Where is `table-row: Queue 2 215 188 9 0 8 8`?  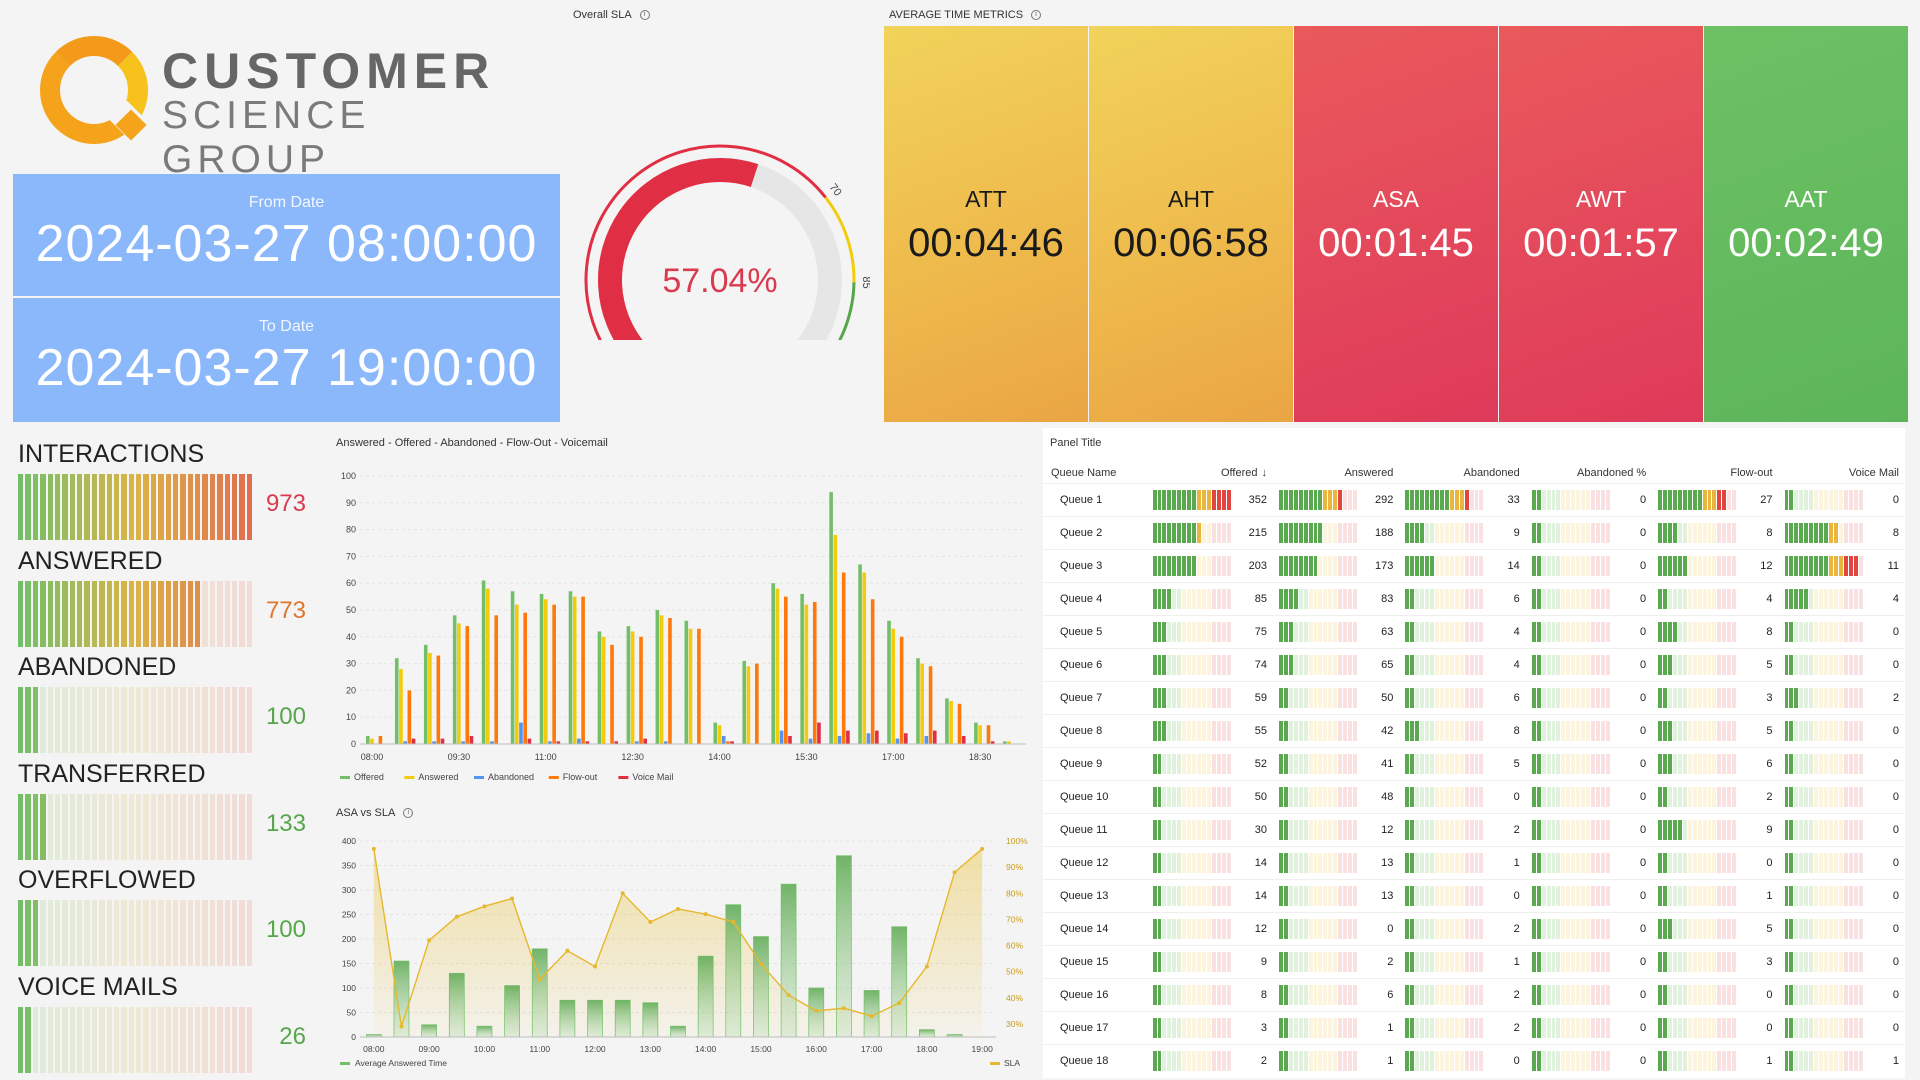 table-row: Queue 2 215 188 9 0 8 8 is located at coordinates (1474, 532).